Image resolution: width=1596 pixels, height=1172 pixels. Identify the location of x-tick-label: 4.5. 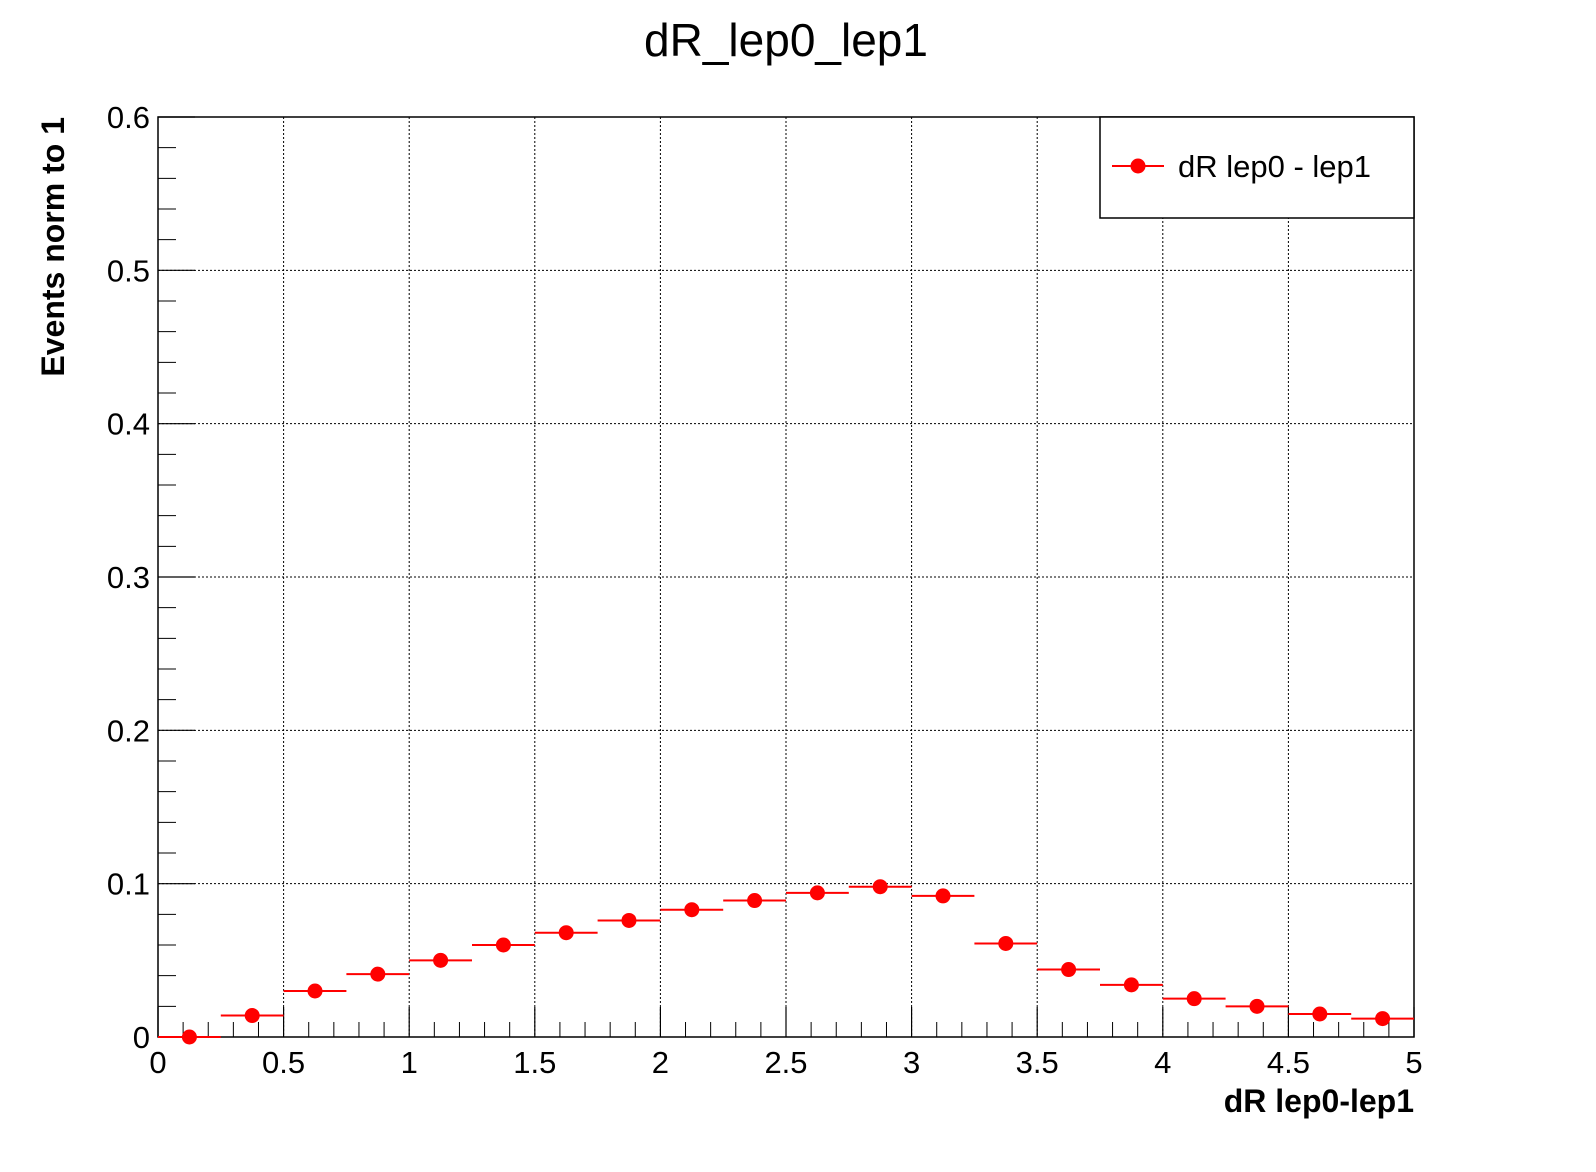
(1288, 1062).